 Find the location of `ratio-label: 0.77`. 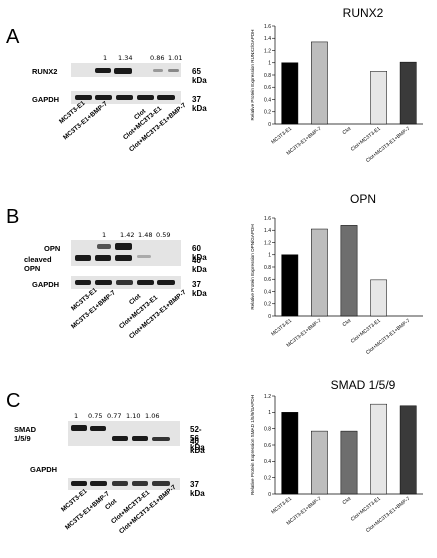

ratio-label: 0.77 is located at coordinates (114, 416).